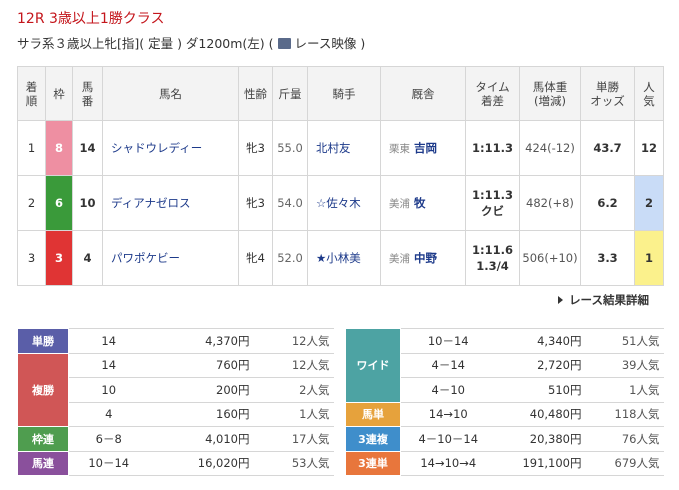  What do you see at coordinates (333, 148) in the screenshot?
I see `jockey: 北村友` at bounding box center [333, 148].